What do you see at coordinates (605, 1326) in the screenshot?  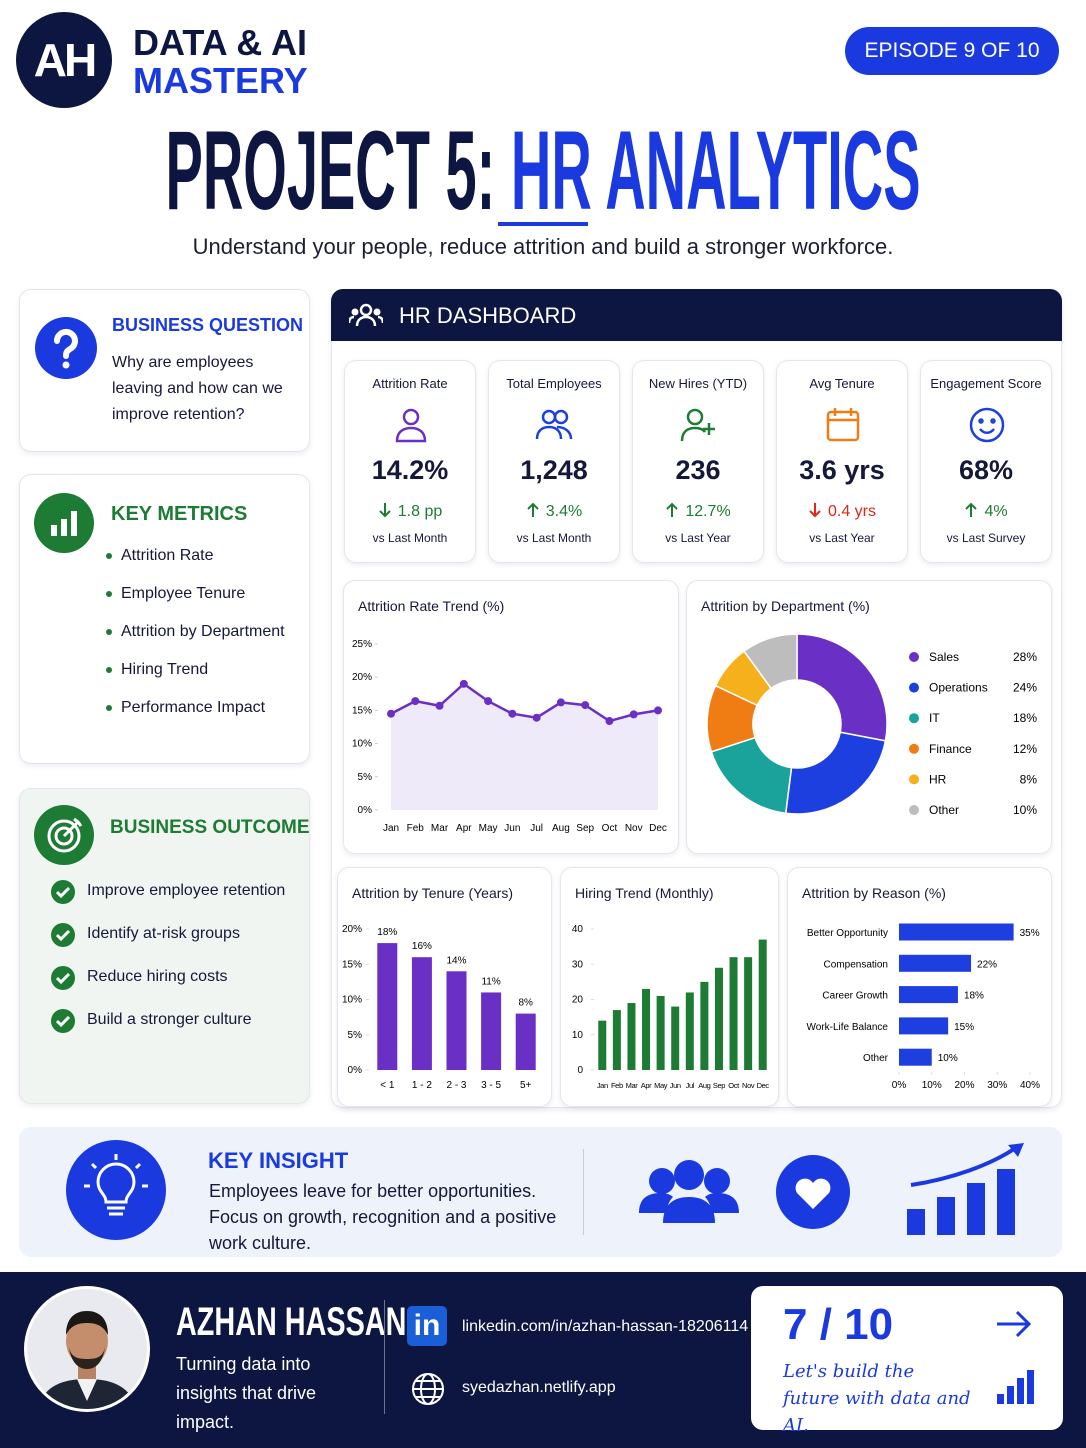 I see `linkedin-link: linkedin.com/in/azhan-hassan-18206114` at bounding box center [605, 1326].